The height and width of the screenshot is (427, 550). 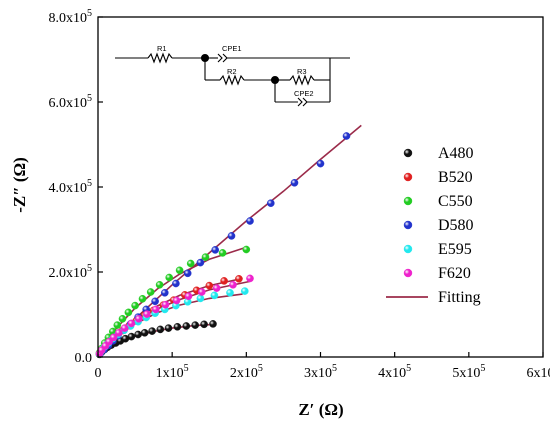 I want to click on r1-resistor, so click(x=160, y=58).